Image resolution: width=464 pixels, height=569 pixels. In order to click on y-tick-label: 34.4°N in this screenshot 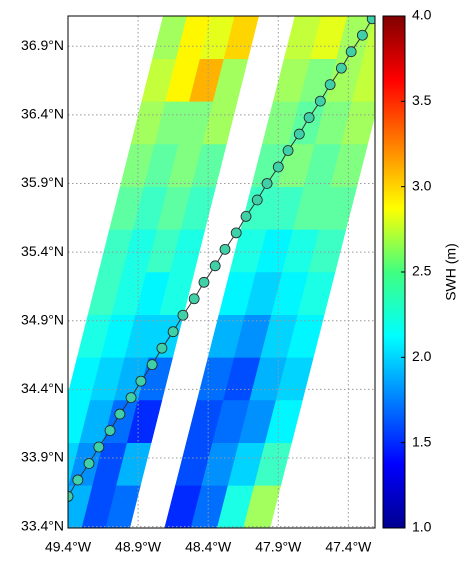, I will do `click(42, 388)`.